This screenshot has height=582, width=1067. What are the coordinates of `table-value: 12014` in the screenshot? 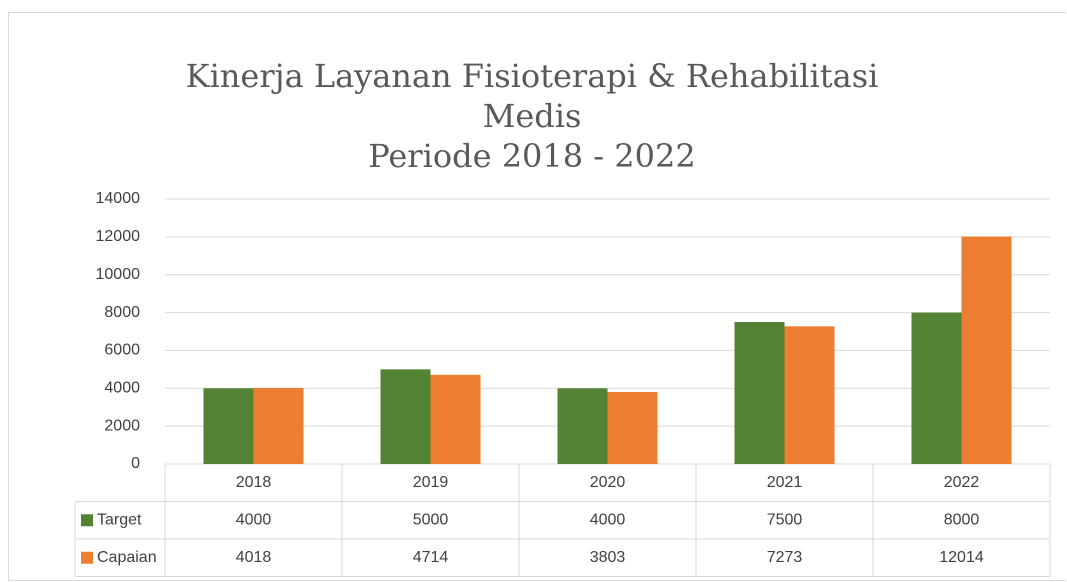 It's located at (961, 557).